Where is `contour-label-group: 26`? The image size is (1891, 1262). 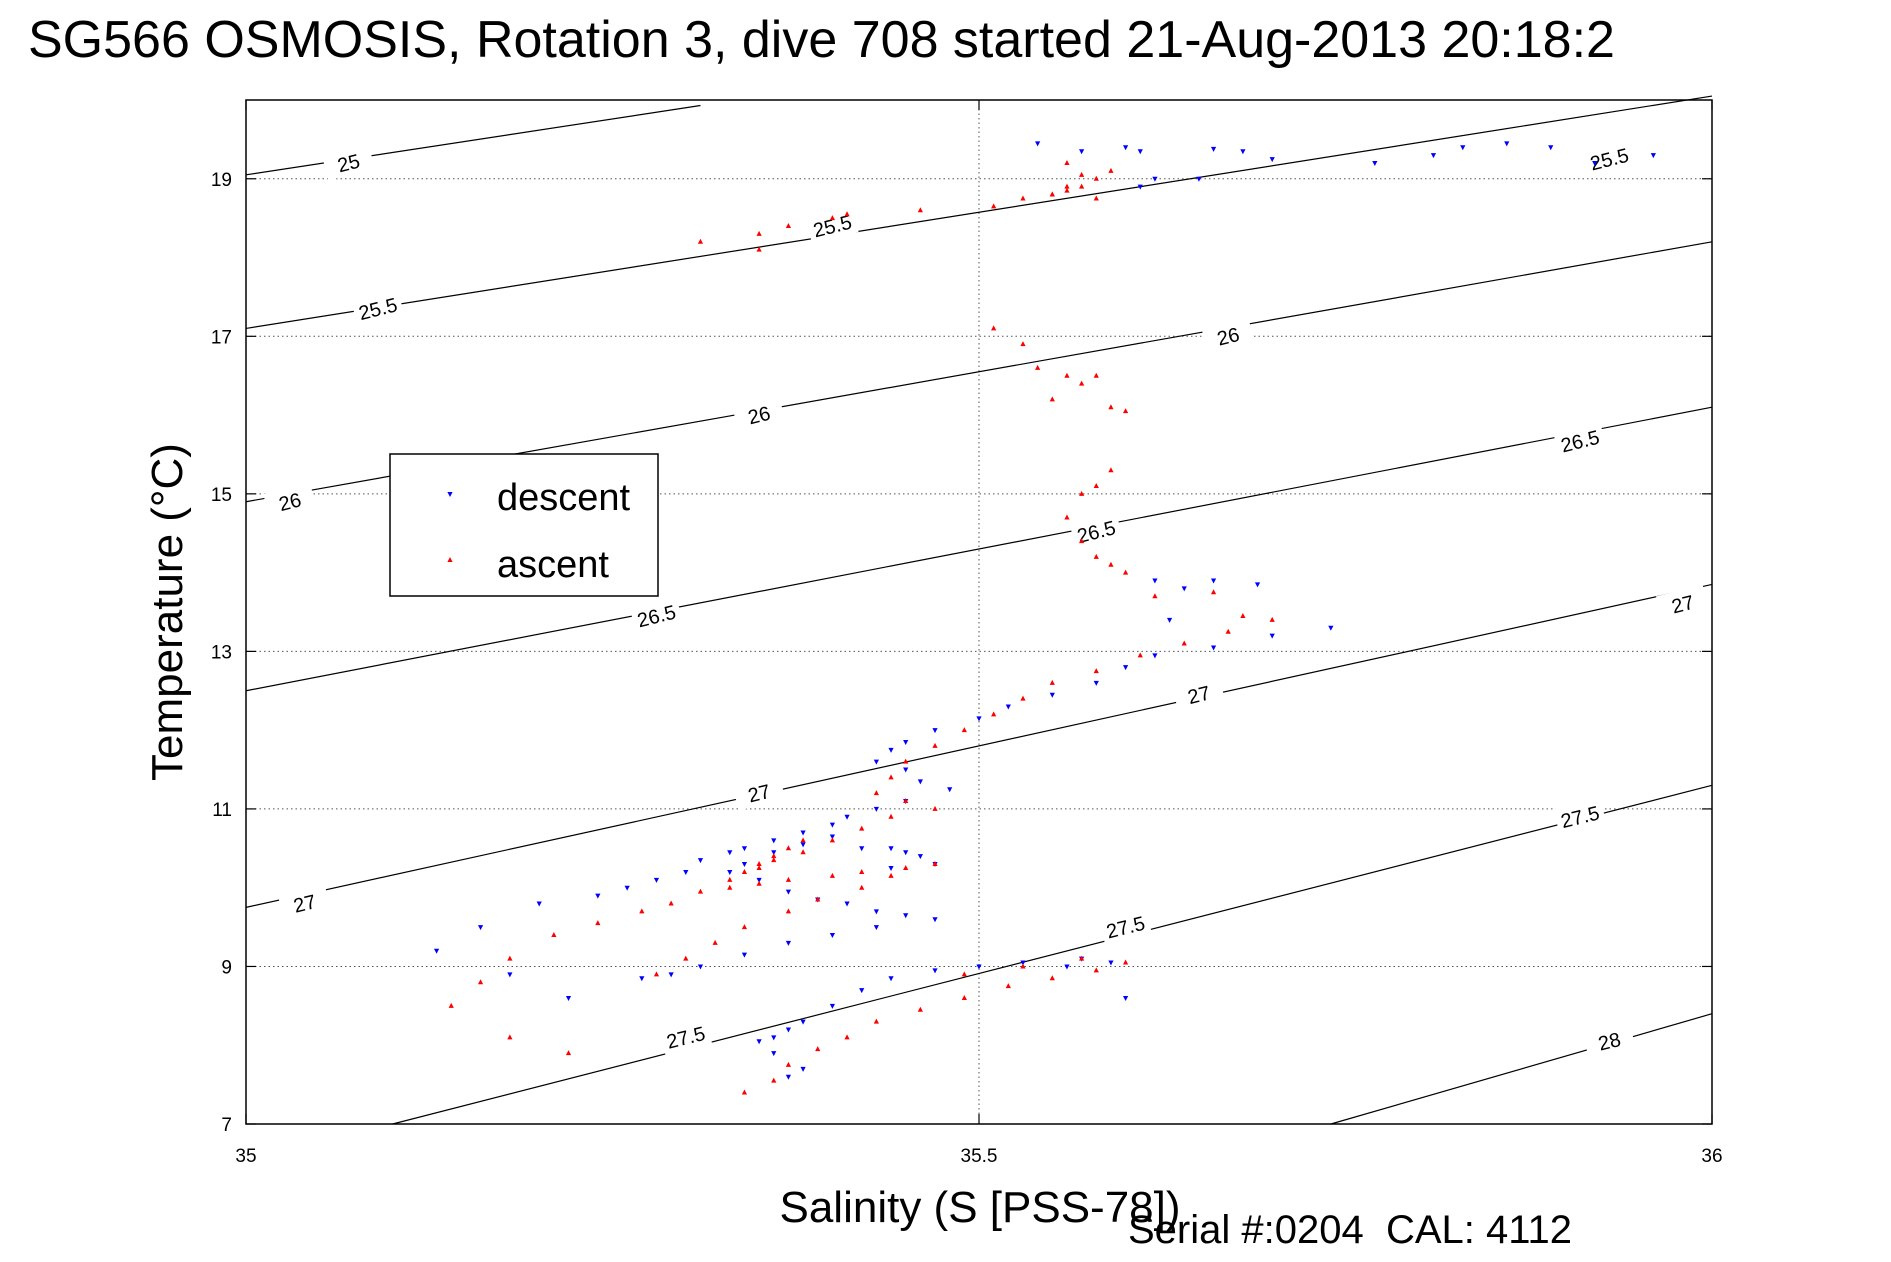 contour-label-group: 26 is located at coordinates (759, 414).